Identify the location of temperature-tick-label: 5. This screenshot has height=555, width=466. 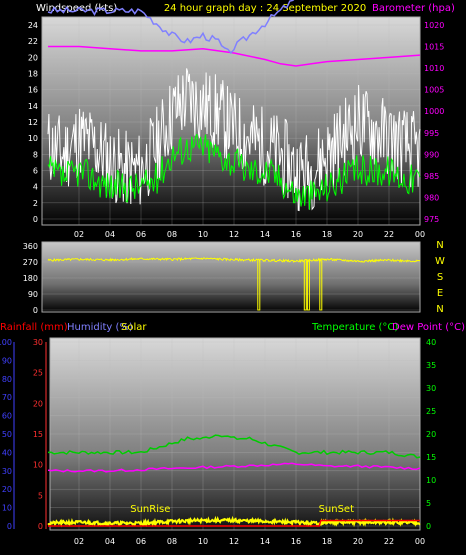
(428, 503).